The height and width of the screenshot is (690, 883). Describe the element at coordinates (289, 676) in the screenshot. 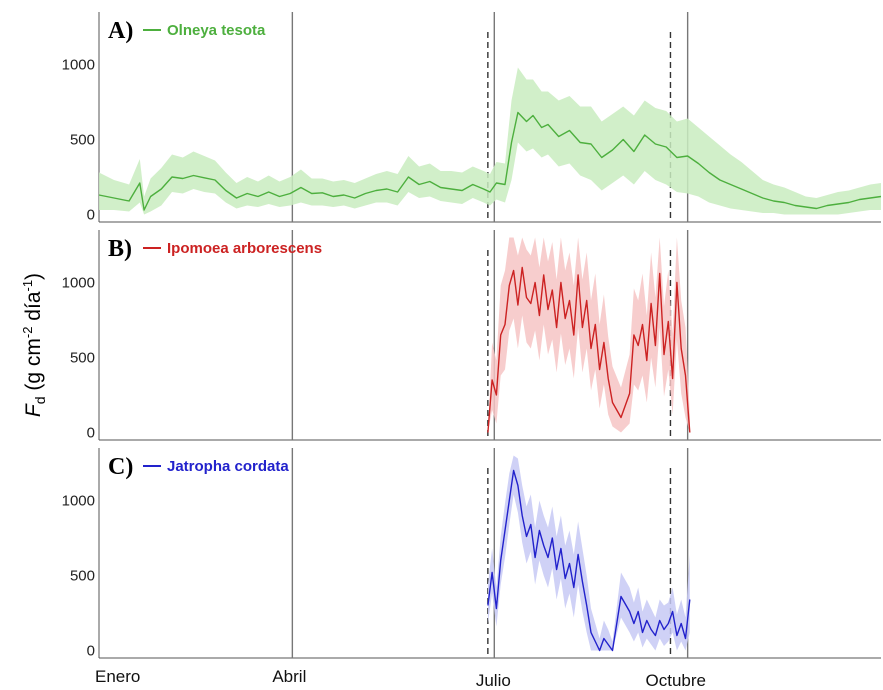

I see `x-tick-label: Abril` at that location.